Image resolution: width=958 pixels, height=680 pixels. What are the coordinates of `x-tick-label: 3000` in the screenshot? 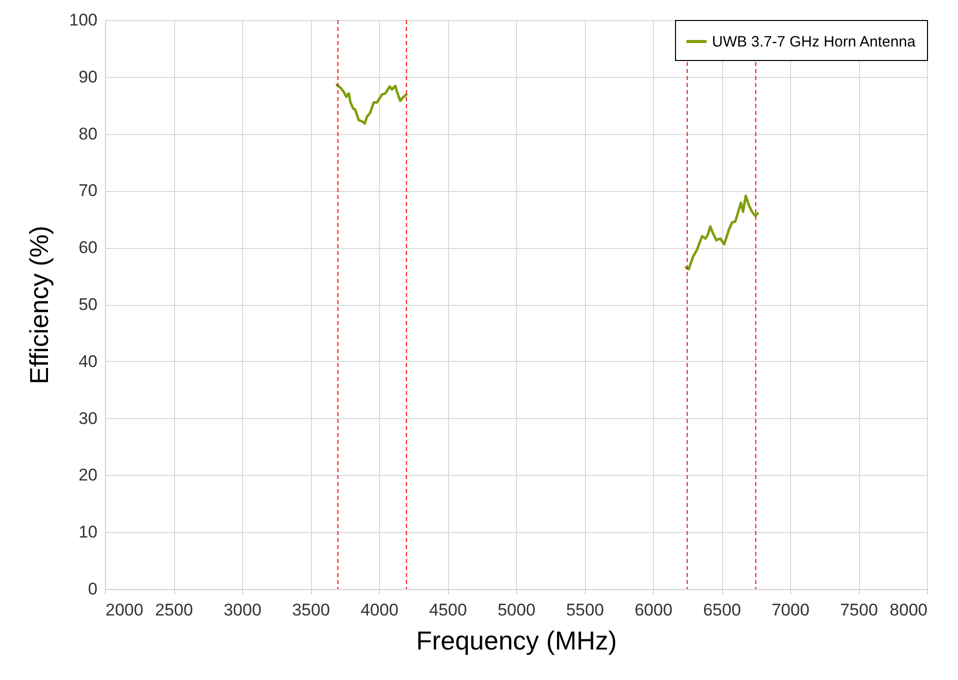 It's located at (243, 610).